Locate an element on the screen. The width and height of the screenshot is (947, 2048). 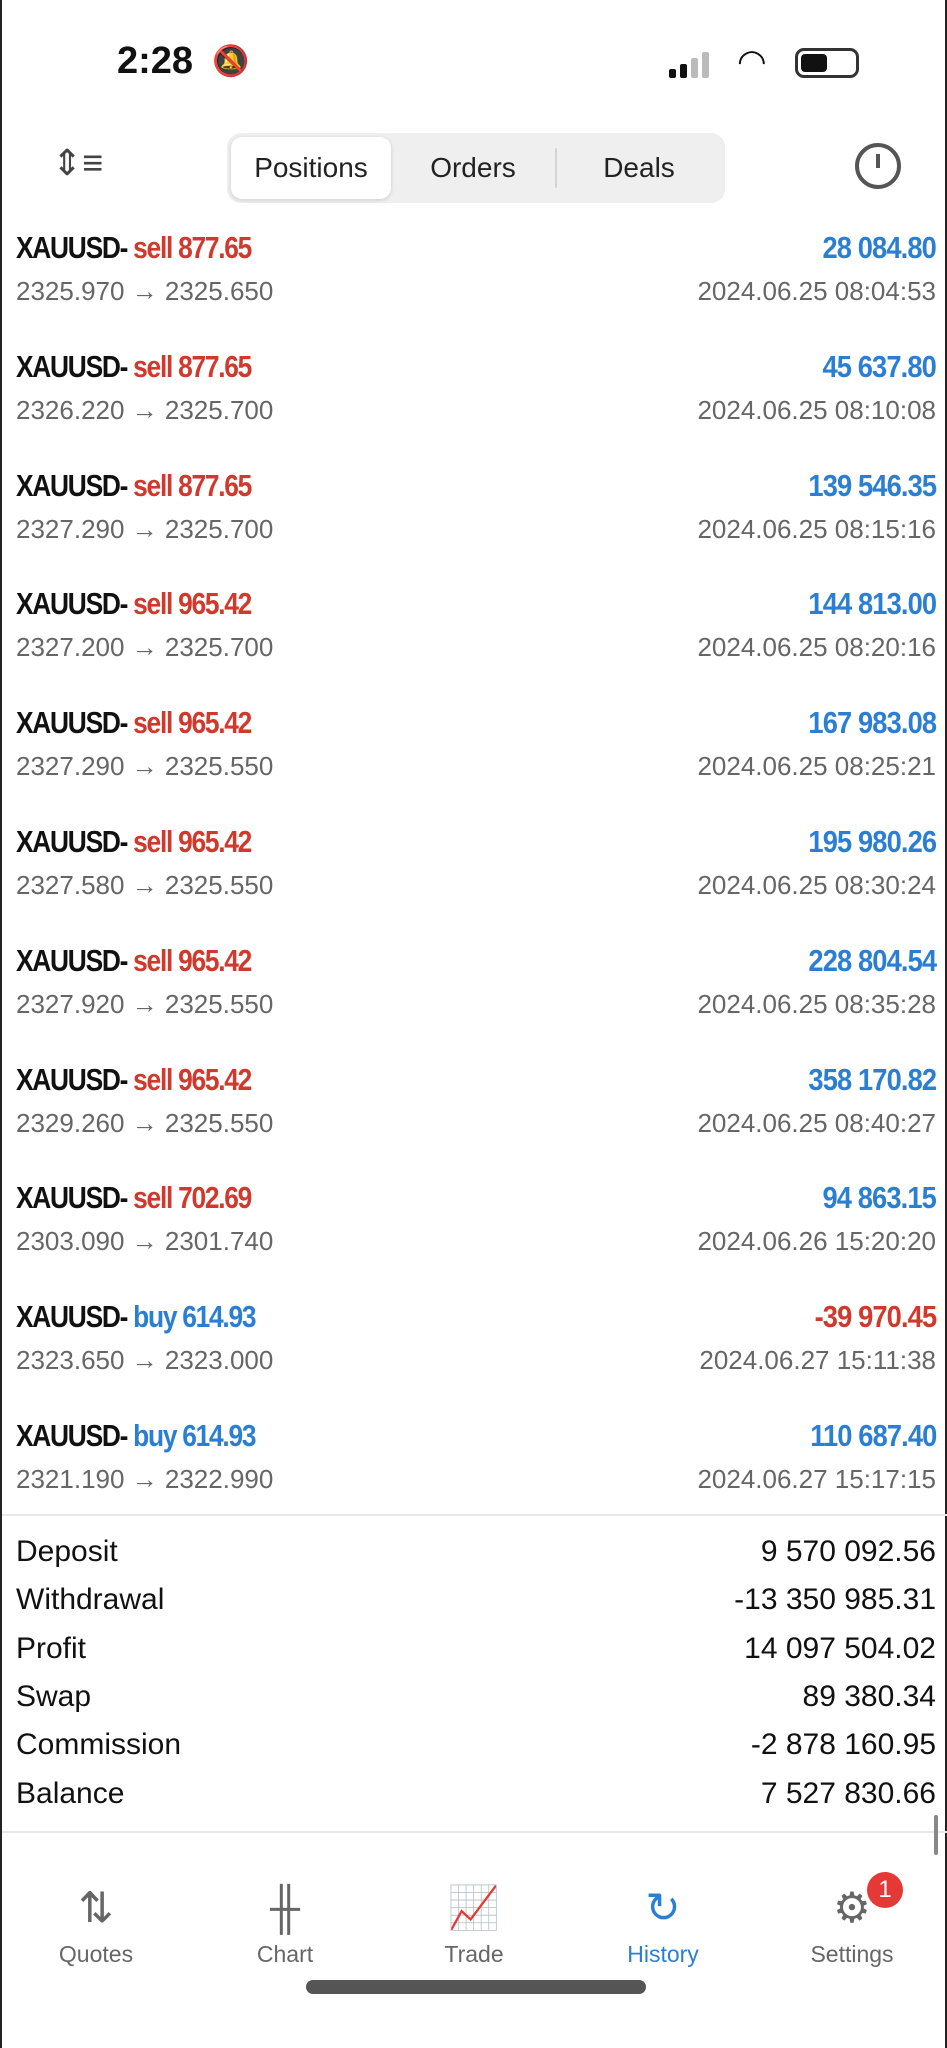
history-segmented-control: Positions Orders Deals is located at coordinates (476, 168).